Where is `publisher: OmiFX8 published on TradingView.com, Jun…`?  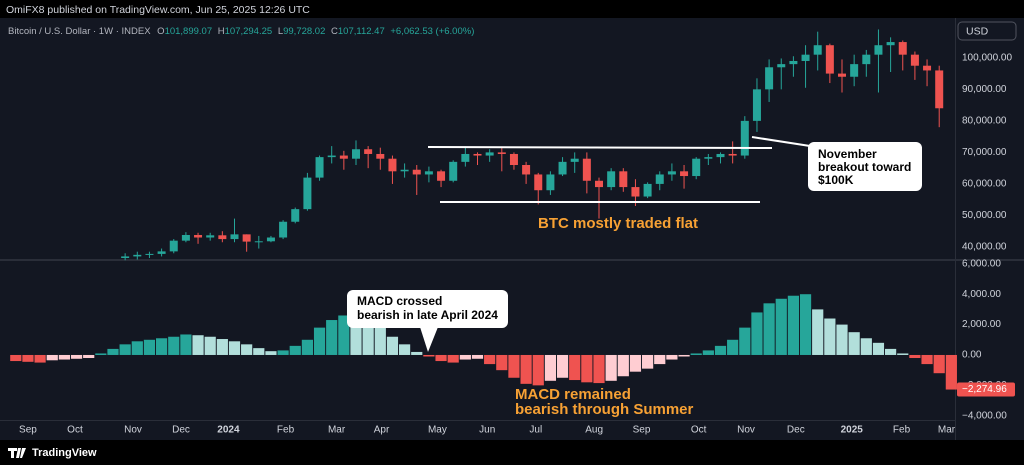 publisher: OmiFX8 published on TradingView.com, Jun… is located at coordinates (158, 10).